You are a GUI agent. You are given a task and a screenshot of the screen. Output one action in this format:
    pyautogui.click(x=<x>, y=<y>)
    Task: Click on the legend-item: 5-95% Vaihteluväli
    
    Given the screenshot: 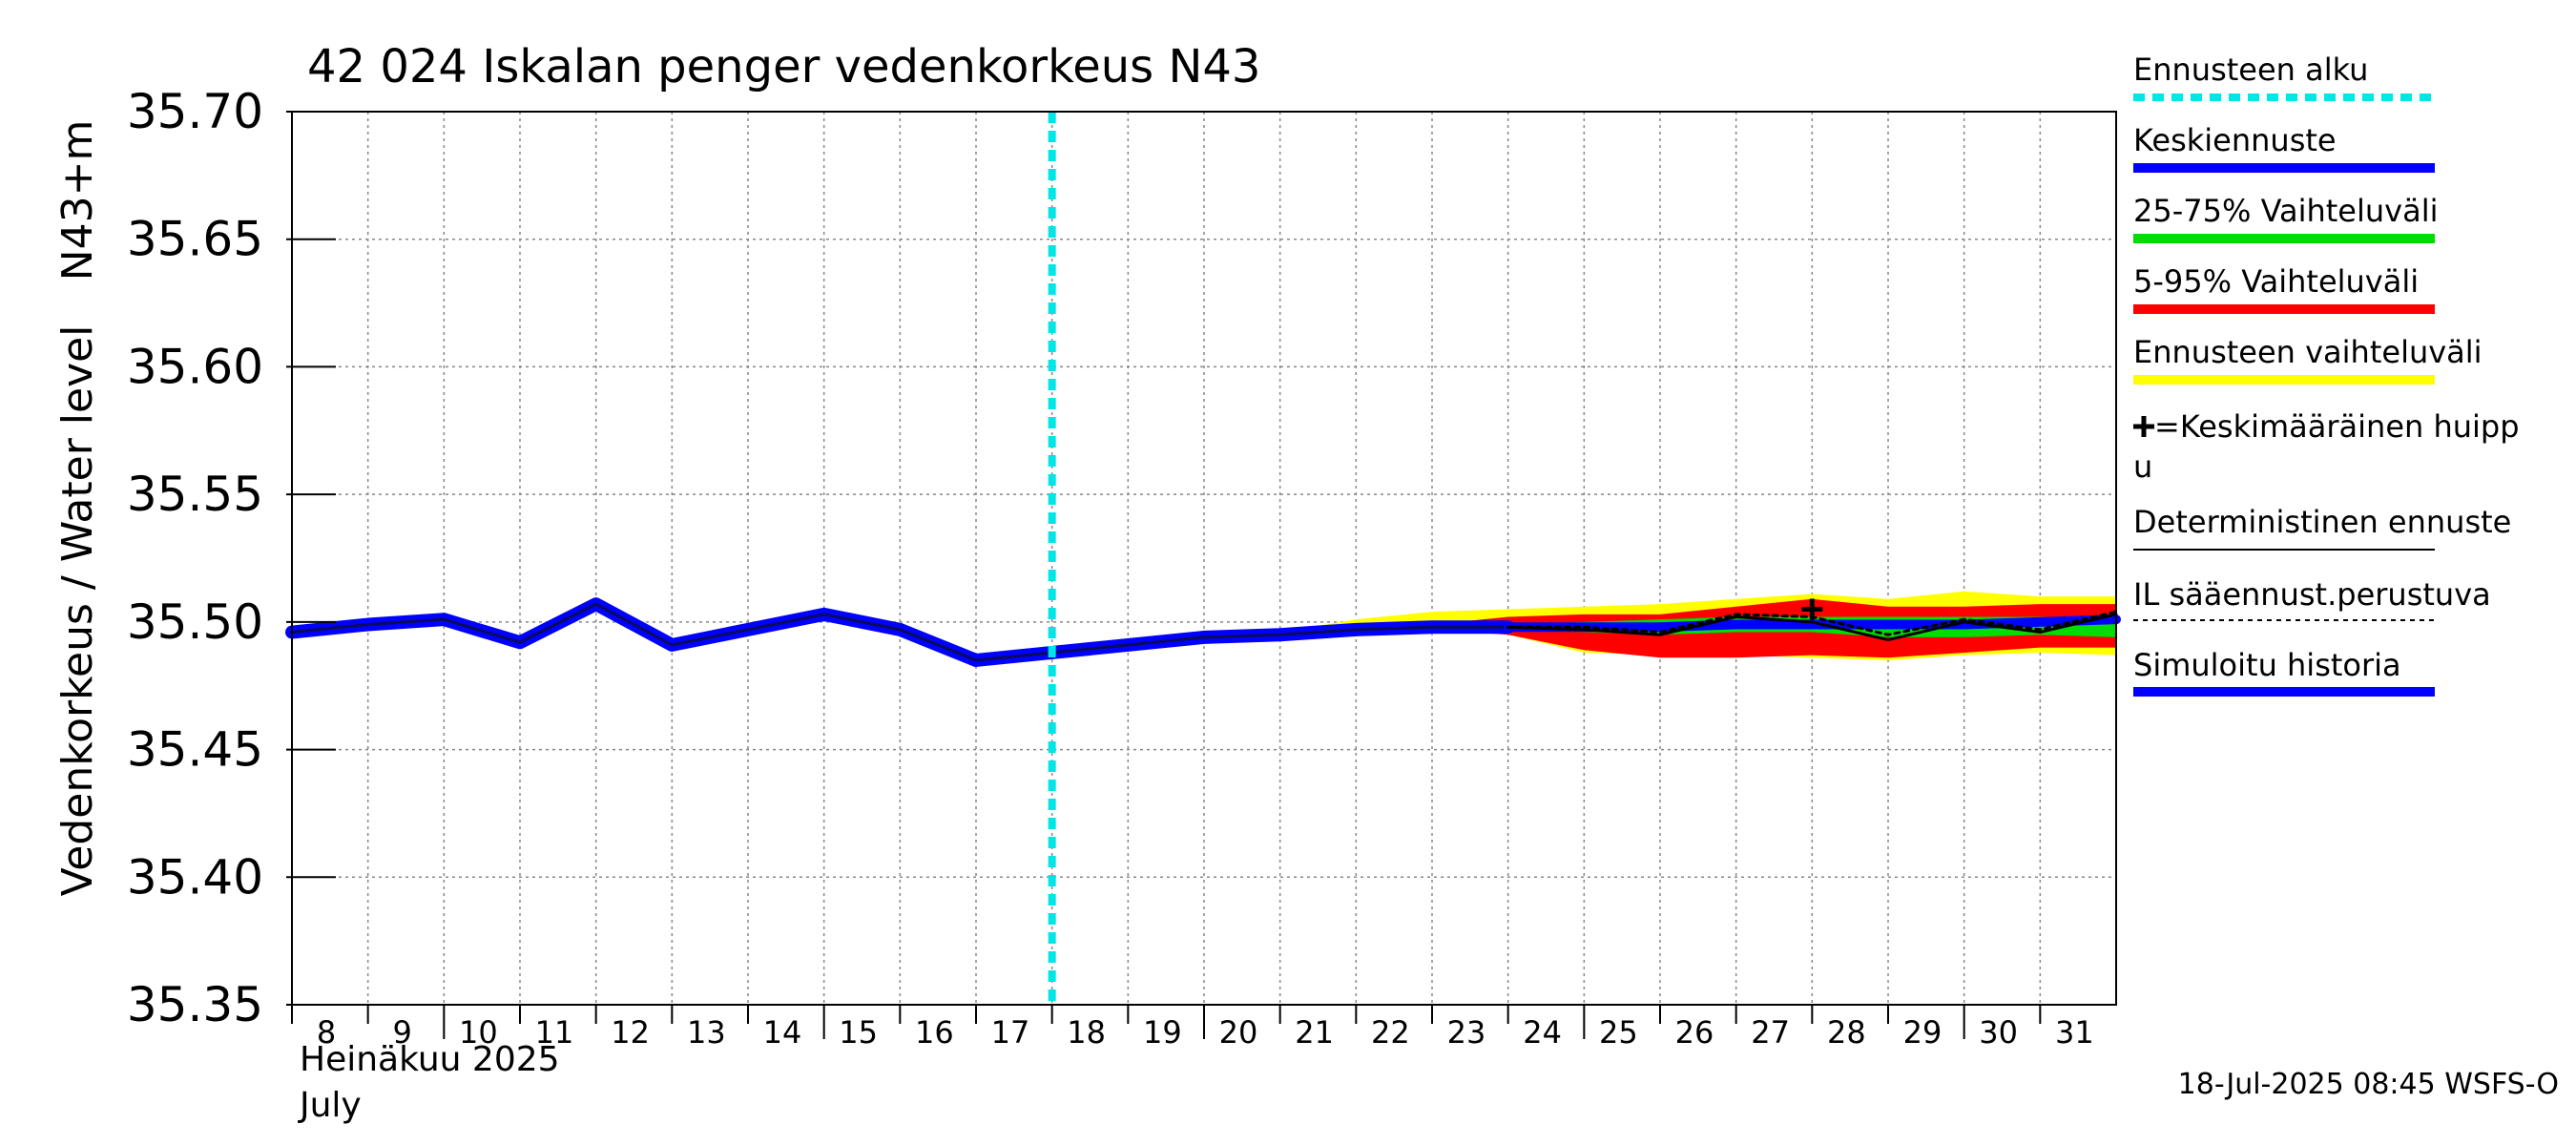 What is the action you would take?
    pyautogui.click(x=2284, y=288)
    